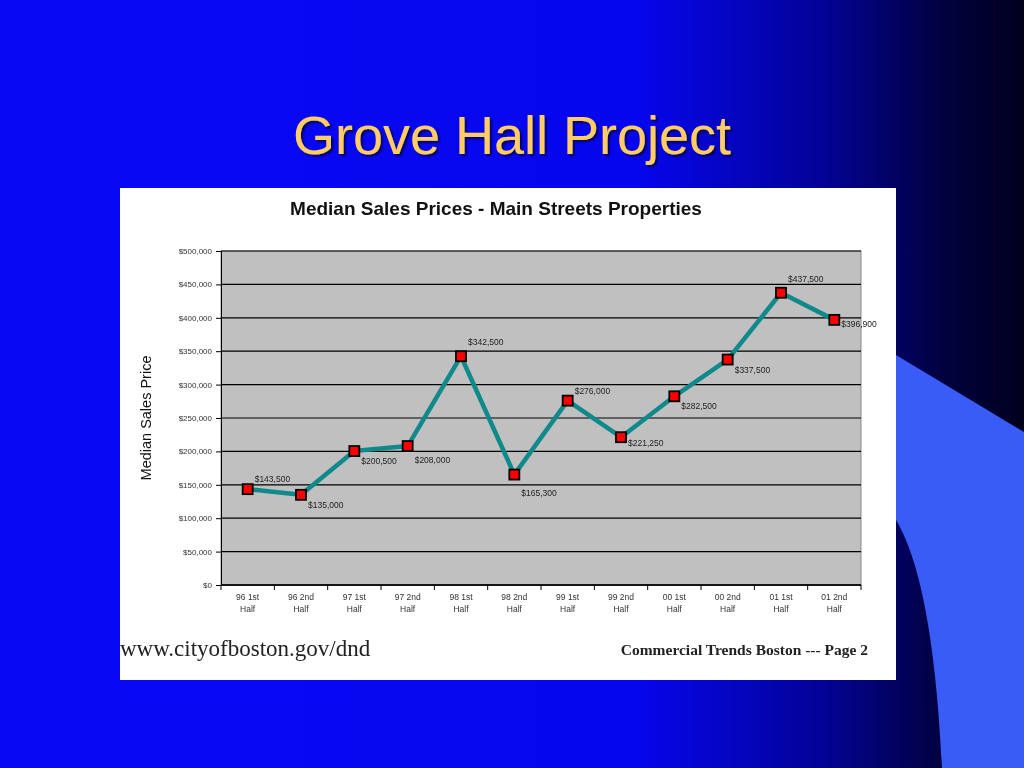  I want to click on data-label: $337,500, so click(752, 369).